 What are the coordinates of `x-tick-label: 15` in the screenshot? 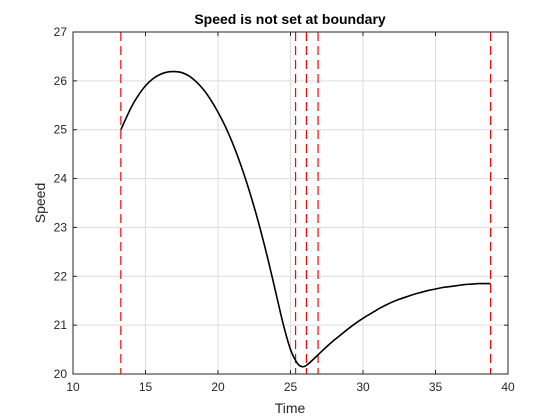 It's located at (146, 387).